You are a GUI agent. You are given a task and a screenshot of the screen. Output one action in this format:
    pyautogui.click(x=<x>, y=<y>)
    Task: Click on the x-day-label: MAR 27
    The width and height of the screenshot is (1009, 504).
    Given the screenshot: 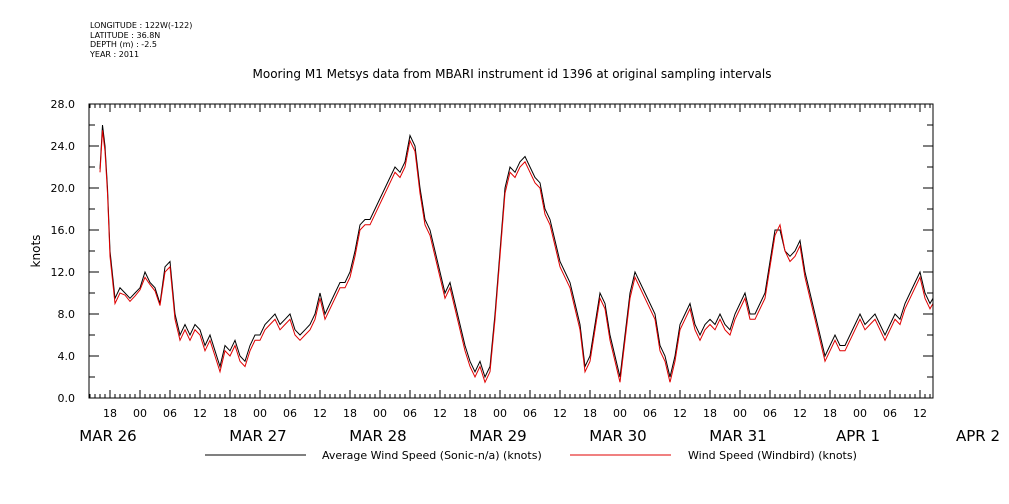 What is the action you would take?
    pyautogui.click(x=257, y=436)
    